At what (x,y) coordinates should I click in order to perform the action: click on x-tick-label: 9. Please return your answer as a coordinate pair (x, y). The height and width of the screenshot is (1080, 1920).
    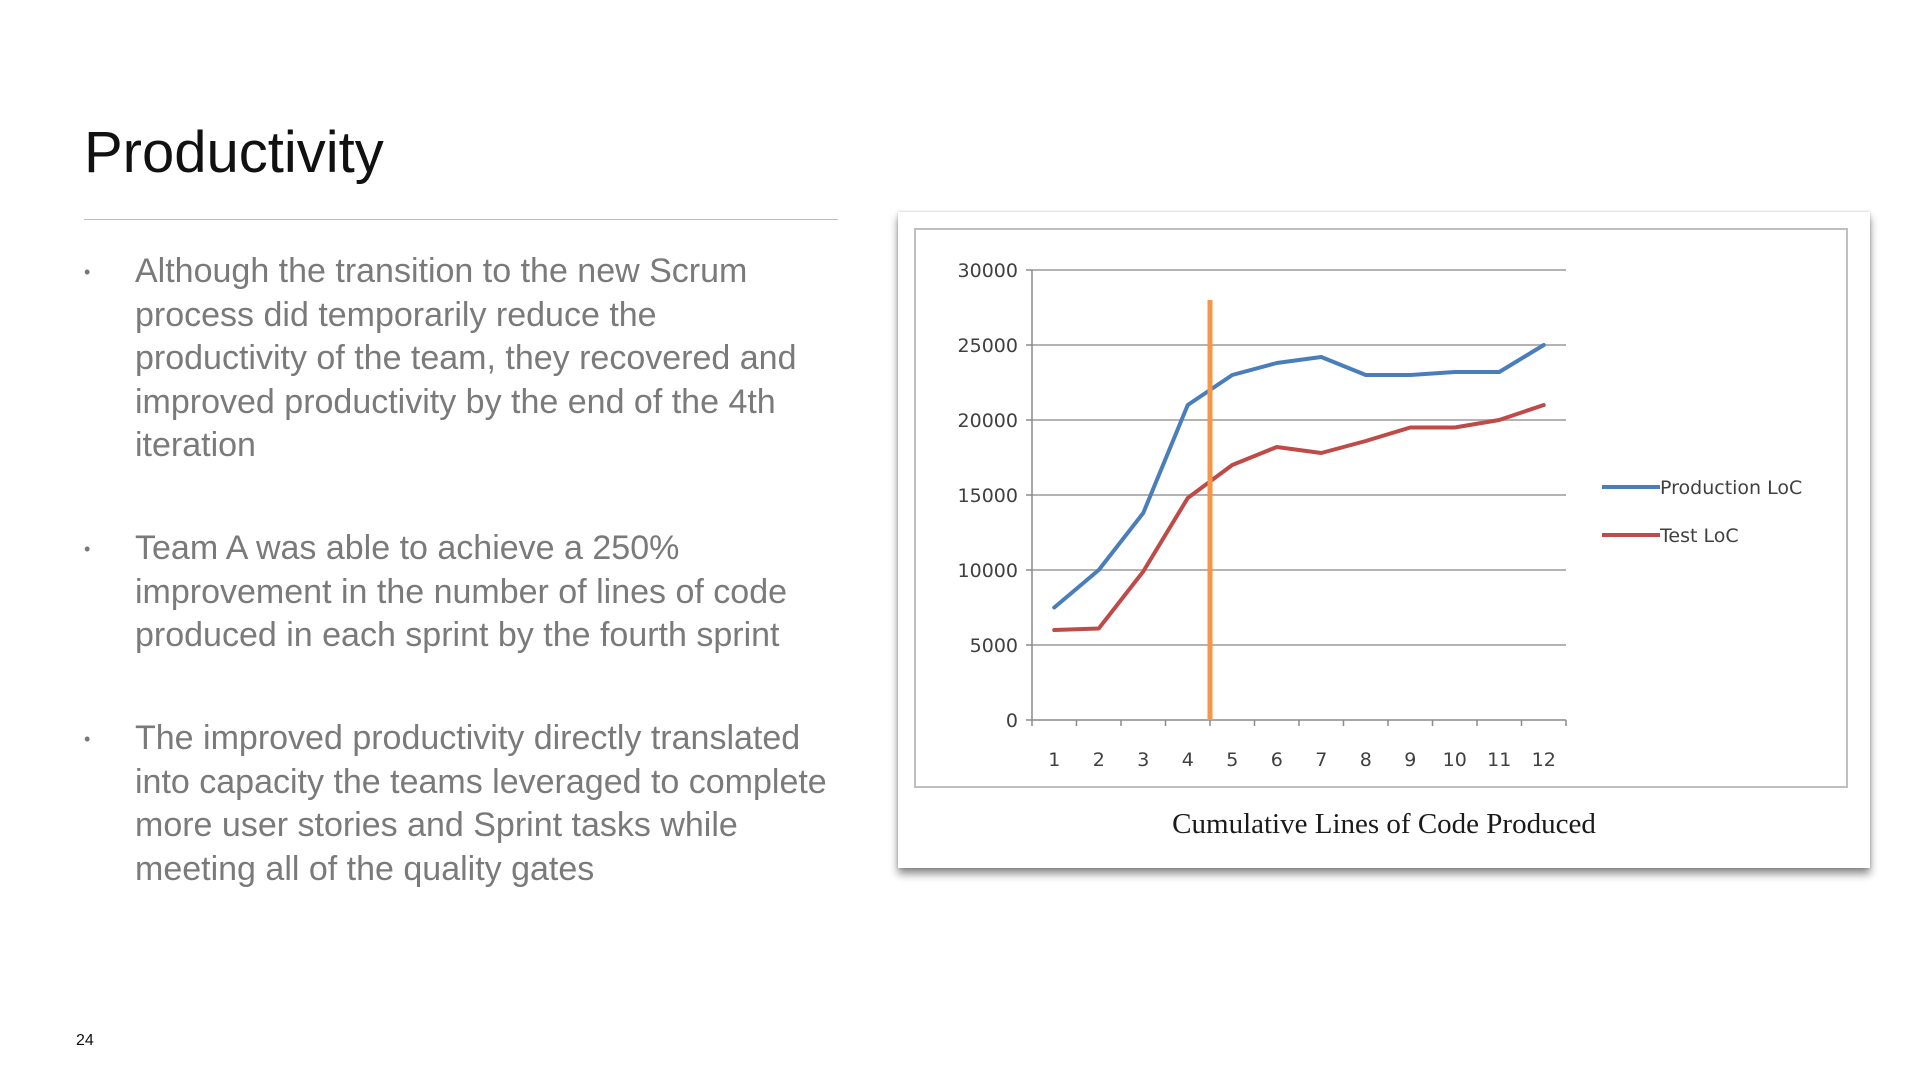
    Looking at the image, I should click on (1410, 760).